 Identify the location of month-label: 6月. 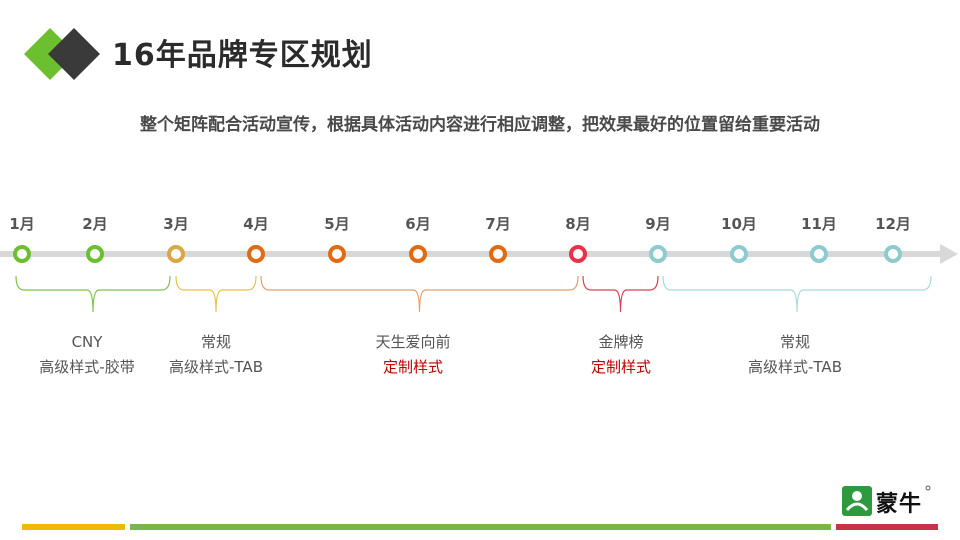
(418, 224).